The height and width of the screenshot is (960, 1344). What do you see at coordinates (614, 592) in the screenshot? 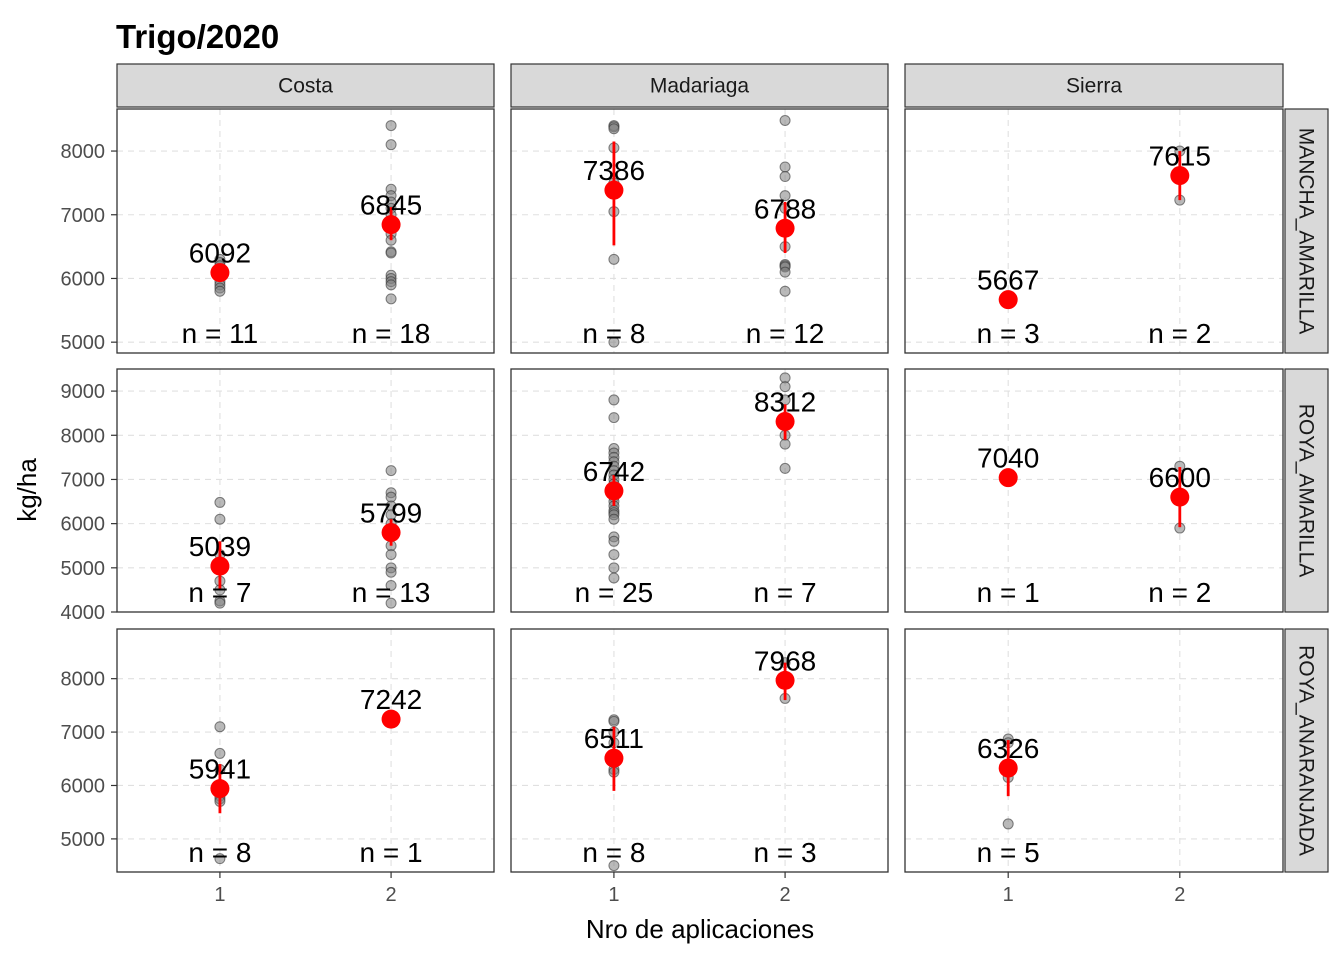
I see `n-label: n = 25` at bounding box center [614, 592].